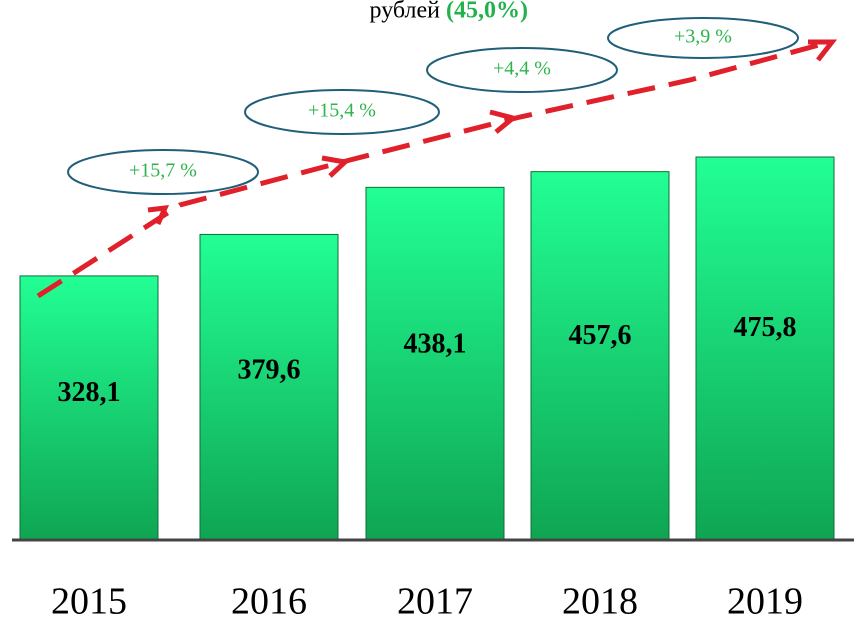 This screenshot has width=854, height=623. What do you see at coordinates (765, 602) in the screenshot?
I see `x-tick-label: 2019` at bounding box center [765, 602].